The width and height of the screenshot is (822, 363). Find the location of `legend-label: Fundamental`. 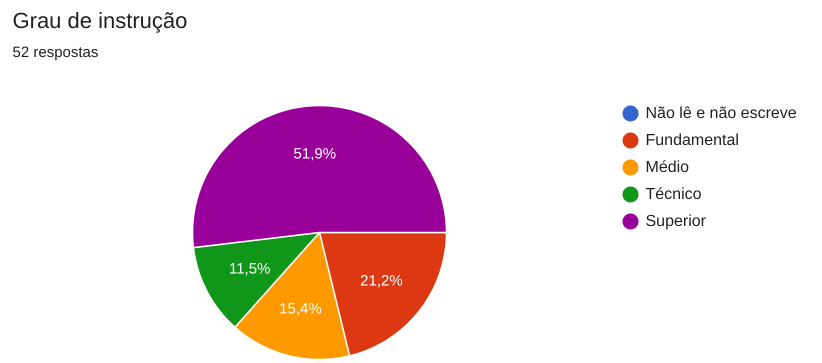

legend-label: Fundamental is located at coordinates (692, 140).